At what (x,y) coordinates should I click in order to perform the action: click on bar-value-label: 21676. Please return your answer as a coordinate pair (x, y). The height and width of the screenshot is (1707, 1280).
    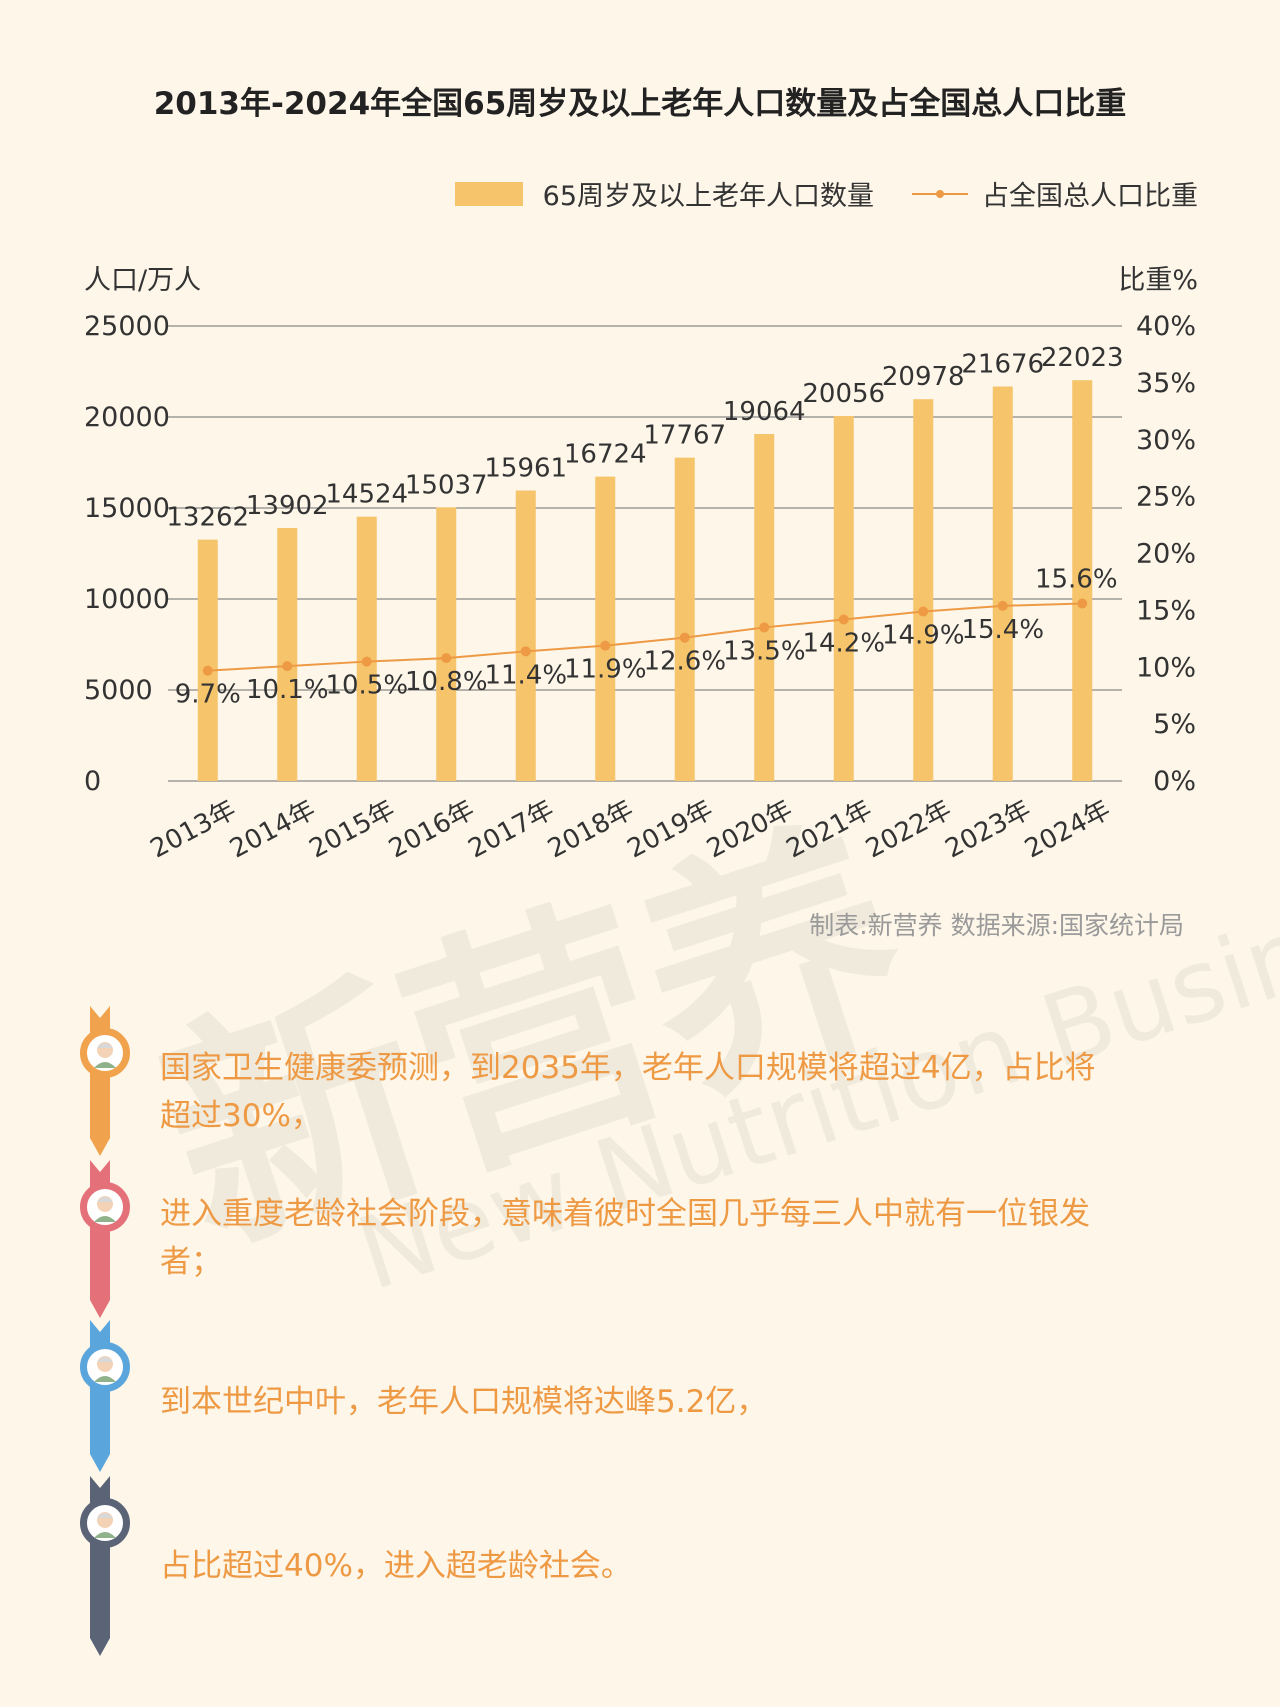
    Looking at the image, I should click on (1002, 364).